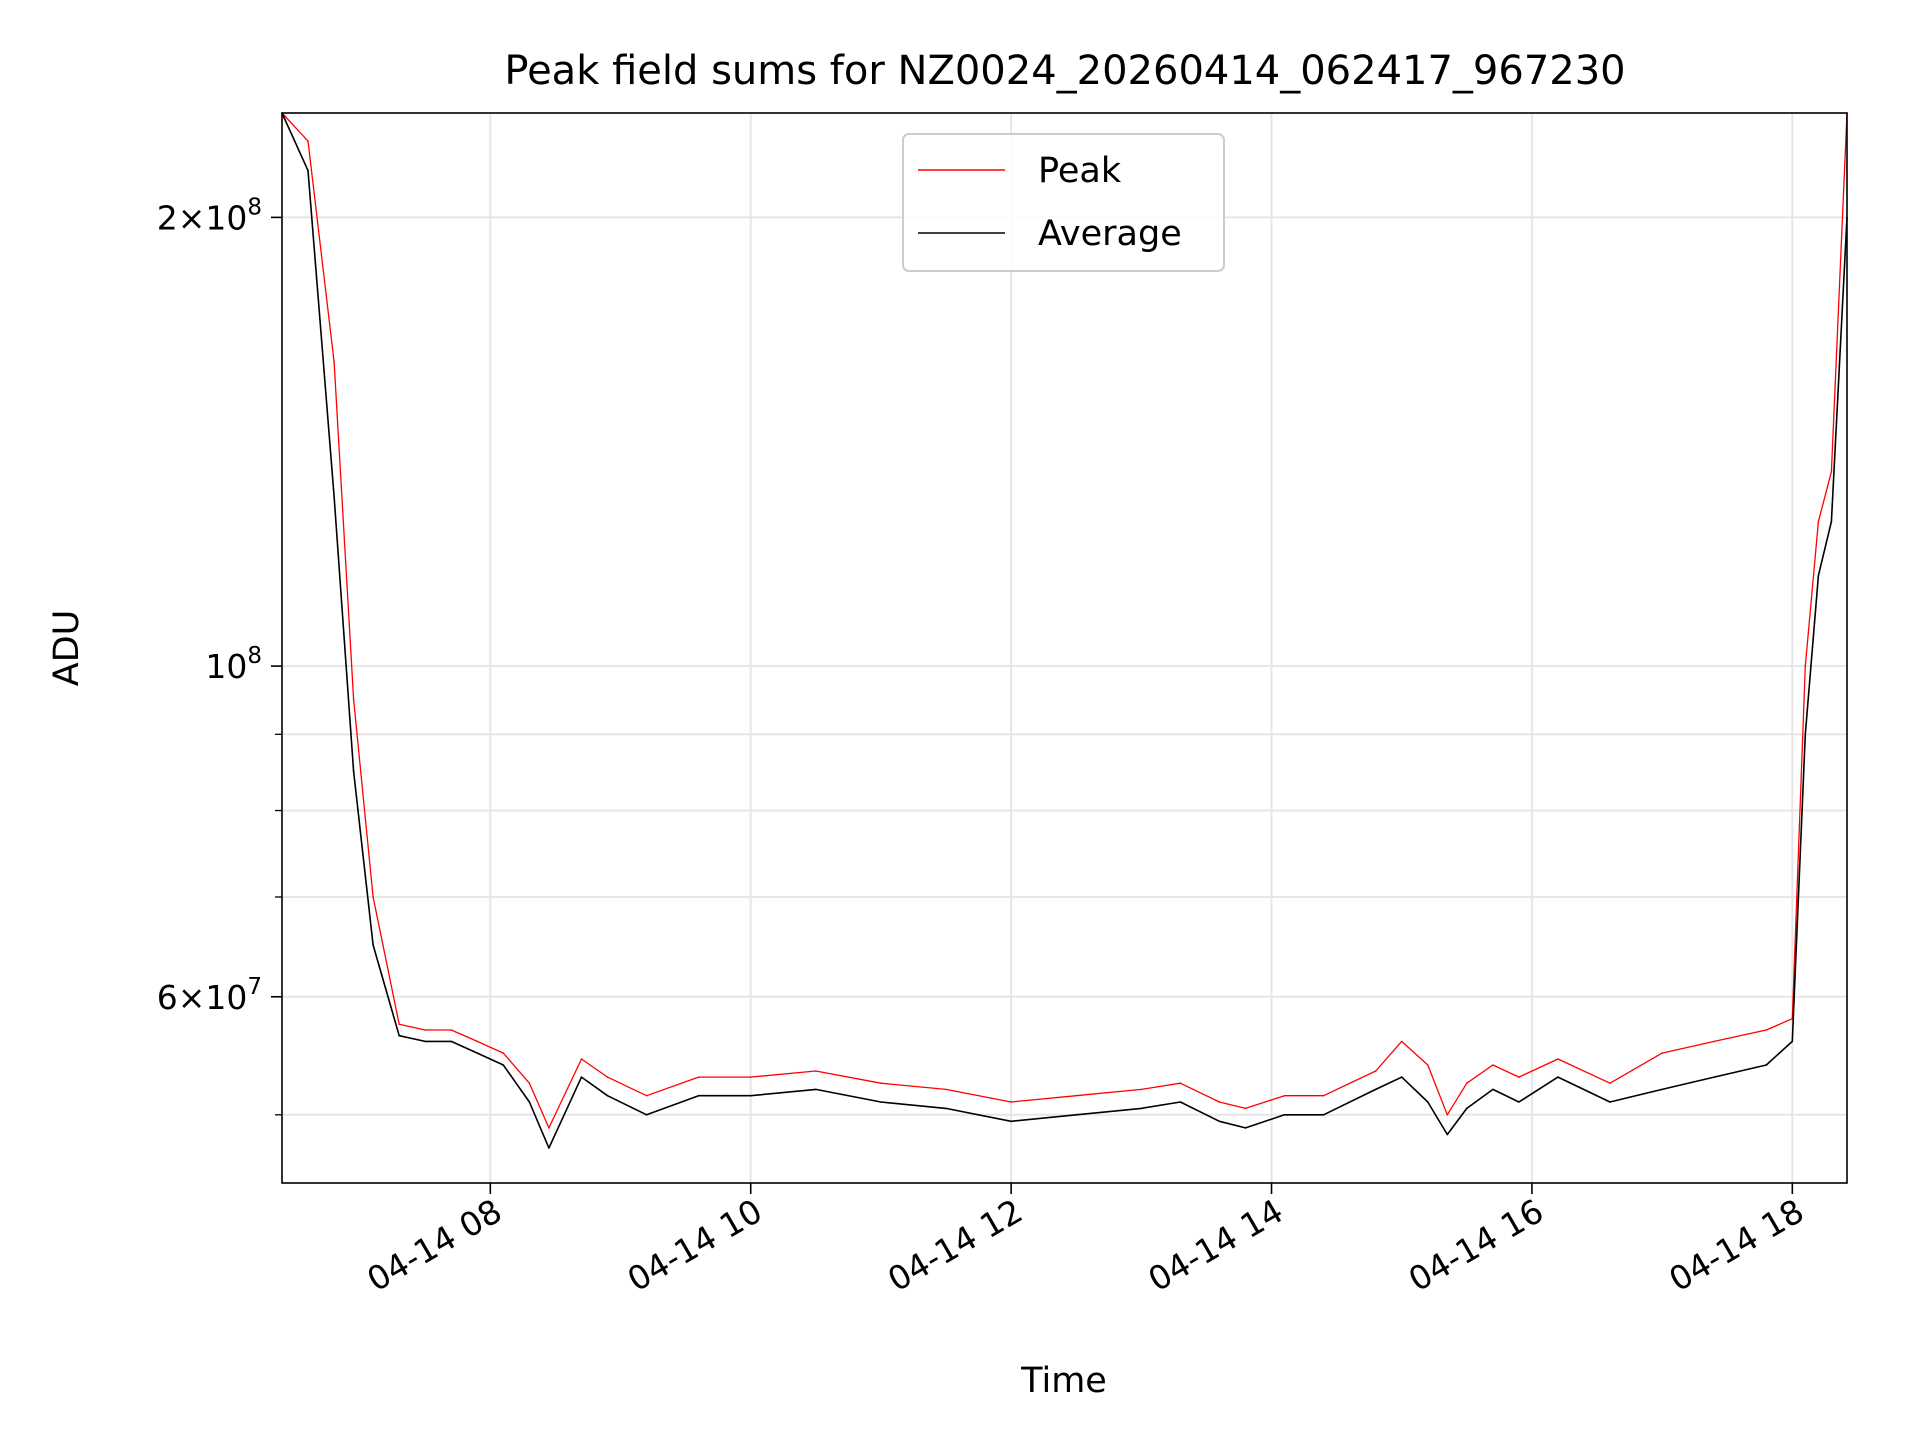  I want to click on legend: Peak Average, so click(1063, 202).